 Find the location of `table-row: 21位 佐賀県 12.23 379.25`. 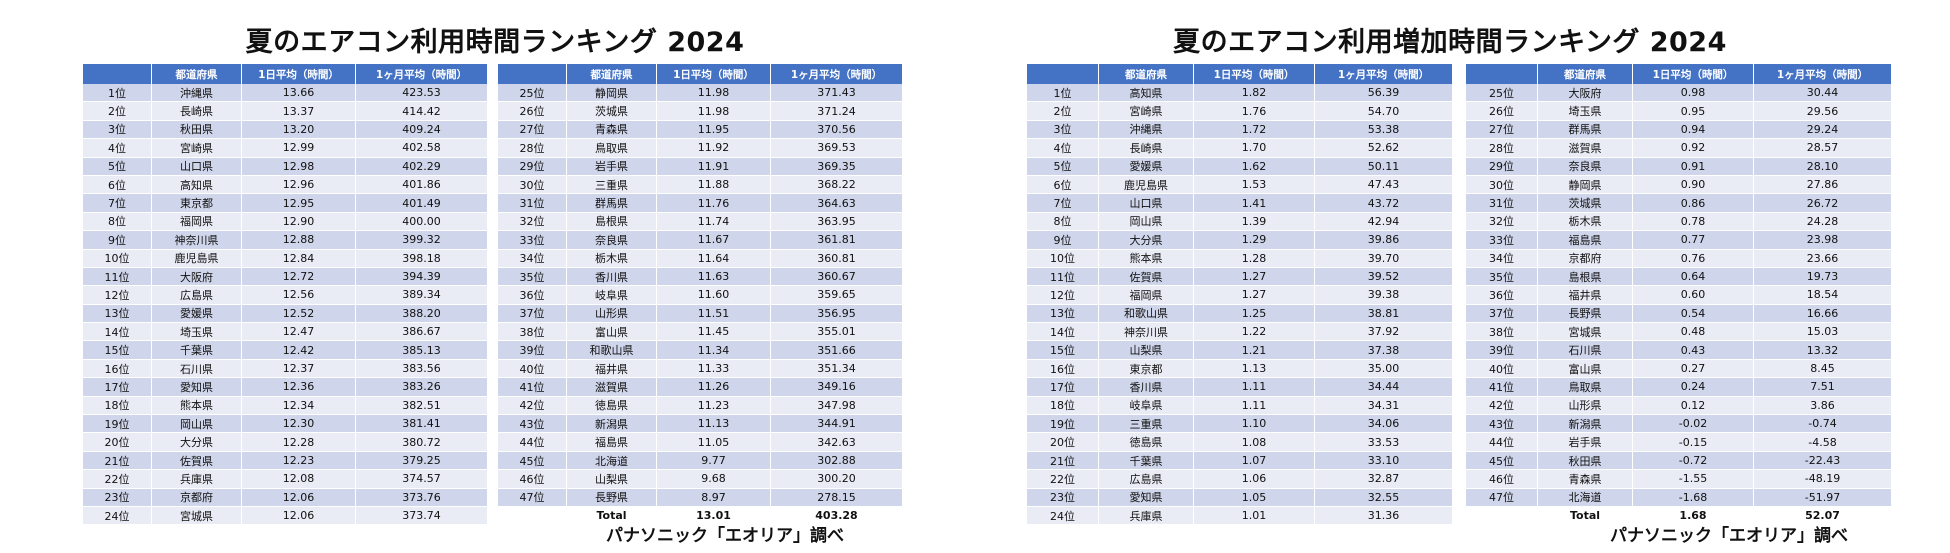

table-row: 21位 佐賀県 12.23 379.25 is located at coordinates (285, 461).